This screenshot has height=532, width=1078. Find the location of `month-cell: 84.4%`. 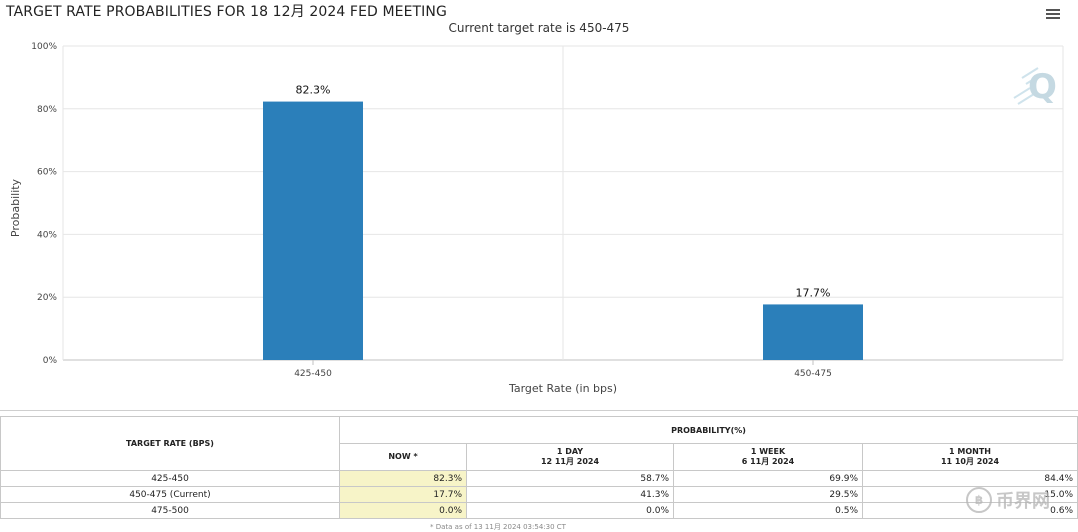

month-cell: 84.4% is located at coordinates (970, 478).